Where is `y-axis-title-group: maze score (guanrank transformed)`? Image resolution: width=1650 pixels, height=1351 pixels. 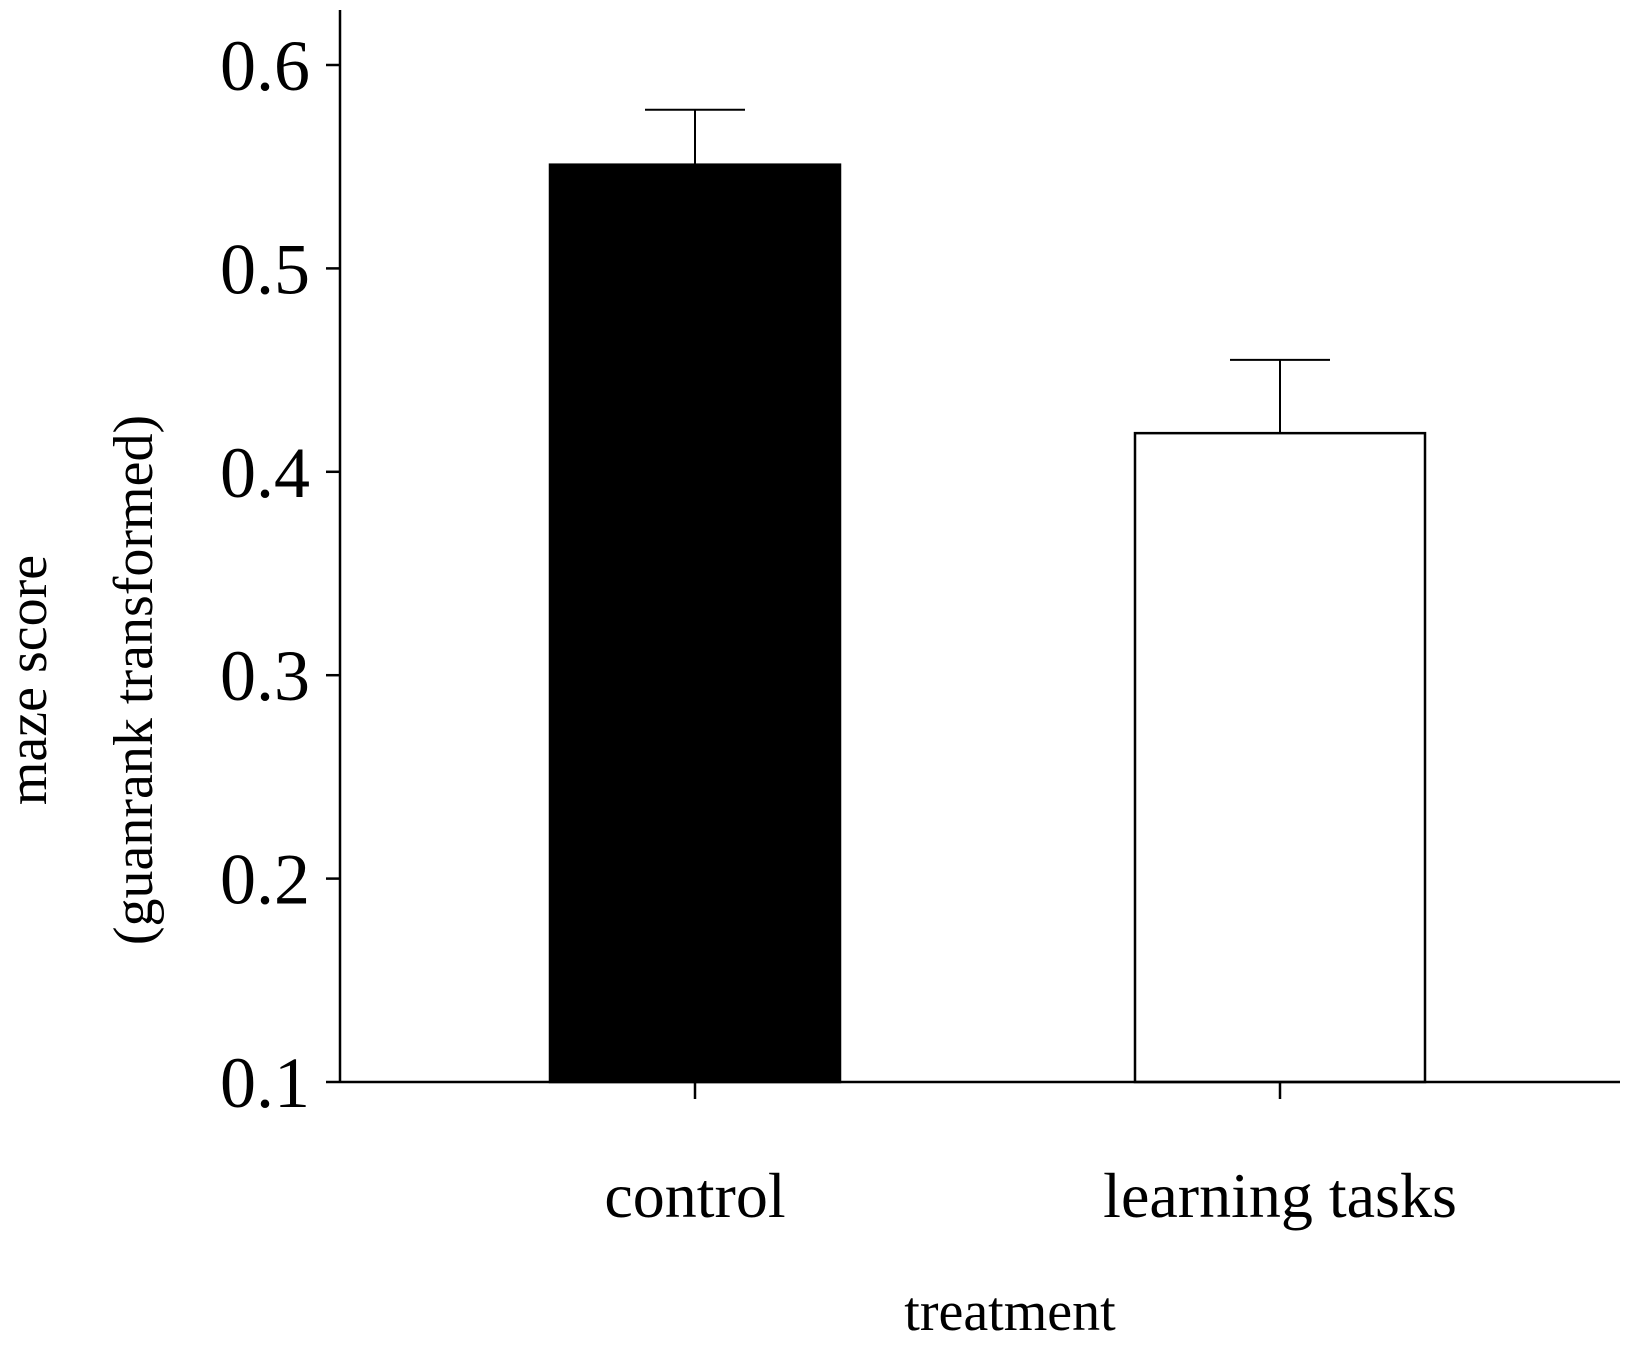 y-axis-title-group: maze score (guanrank transformed) is located at coordinates (82, 680).